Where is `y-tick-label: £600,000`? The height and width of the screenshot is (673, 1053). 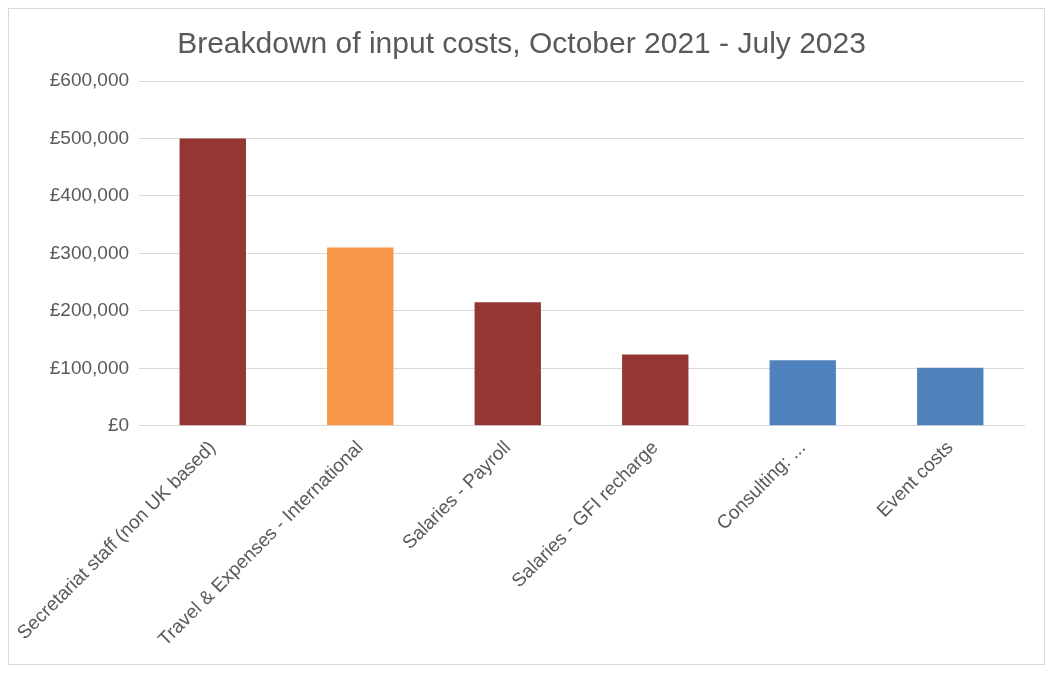 y-tick-label: £600,000 is located at coordinates (89, 80).